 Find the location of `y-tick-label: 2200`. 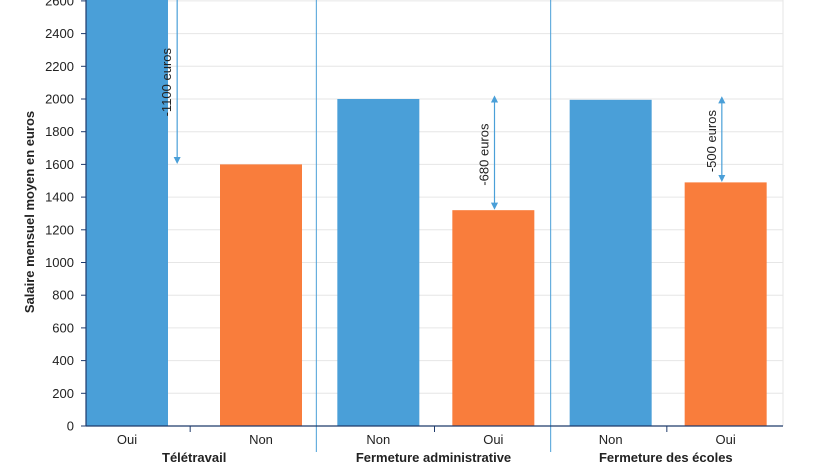

y-tick-label: 2200 is located at coordinates (59, 66).